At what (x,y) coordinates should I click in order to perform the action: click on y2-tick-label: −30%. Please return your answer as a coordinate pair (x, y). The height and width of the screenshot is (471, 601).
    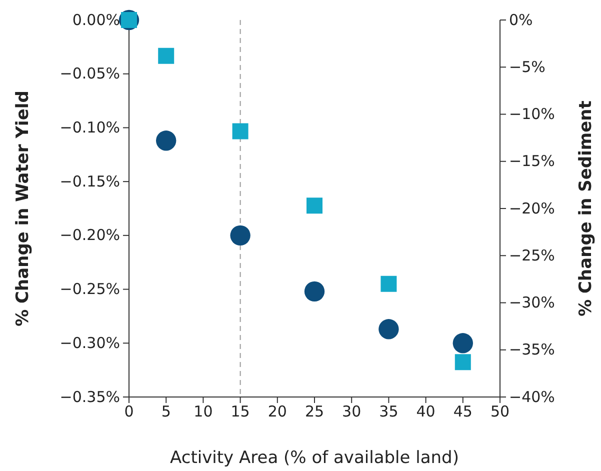
    Looking at the image, I should click on (532, 303).